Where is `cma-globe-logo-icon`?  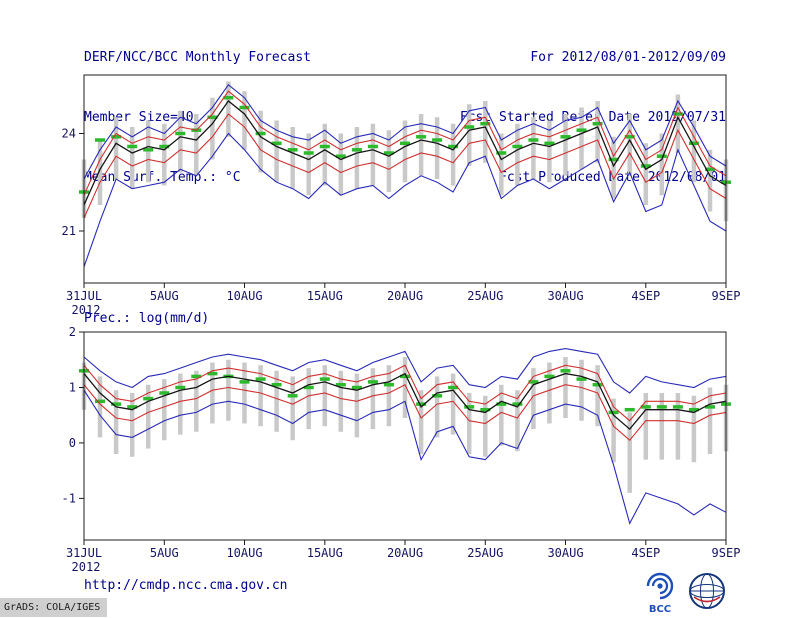
cma-globe-logo-icon is located at coordinates (707, 591).